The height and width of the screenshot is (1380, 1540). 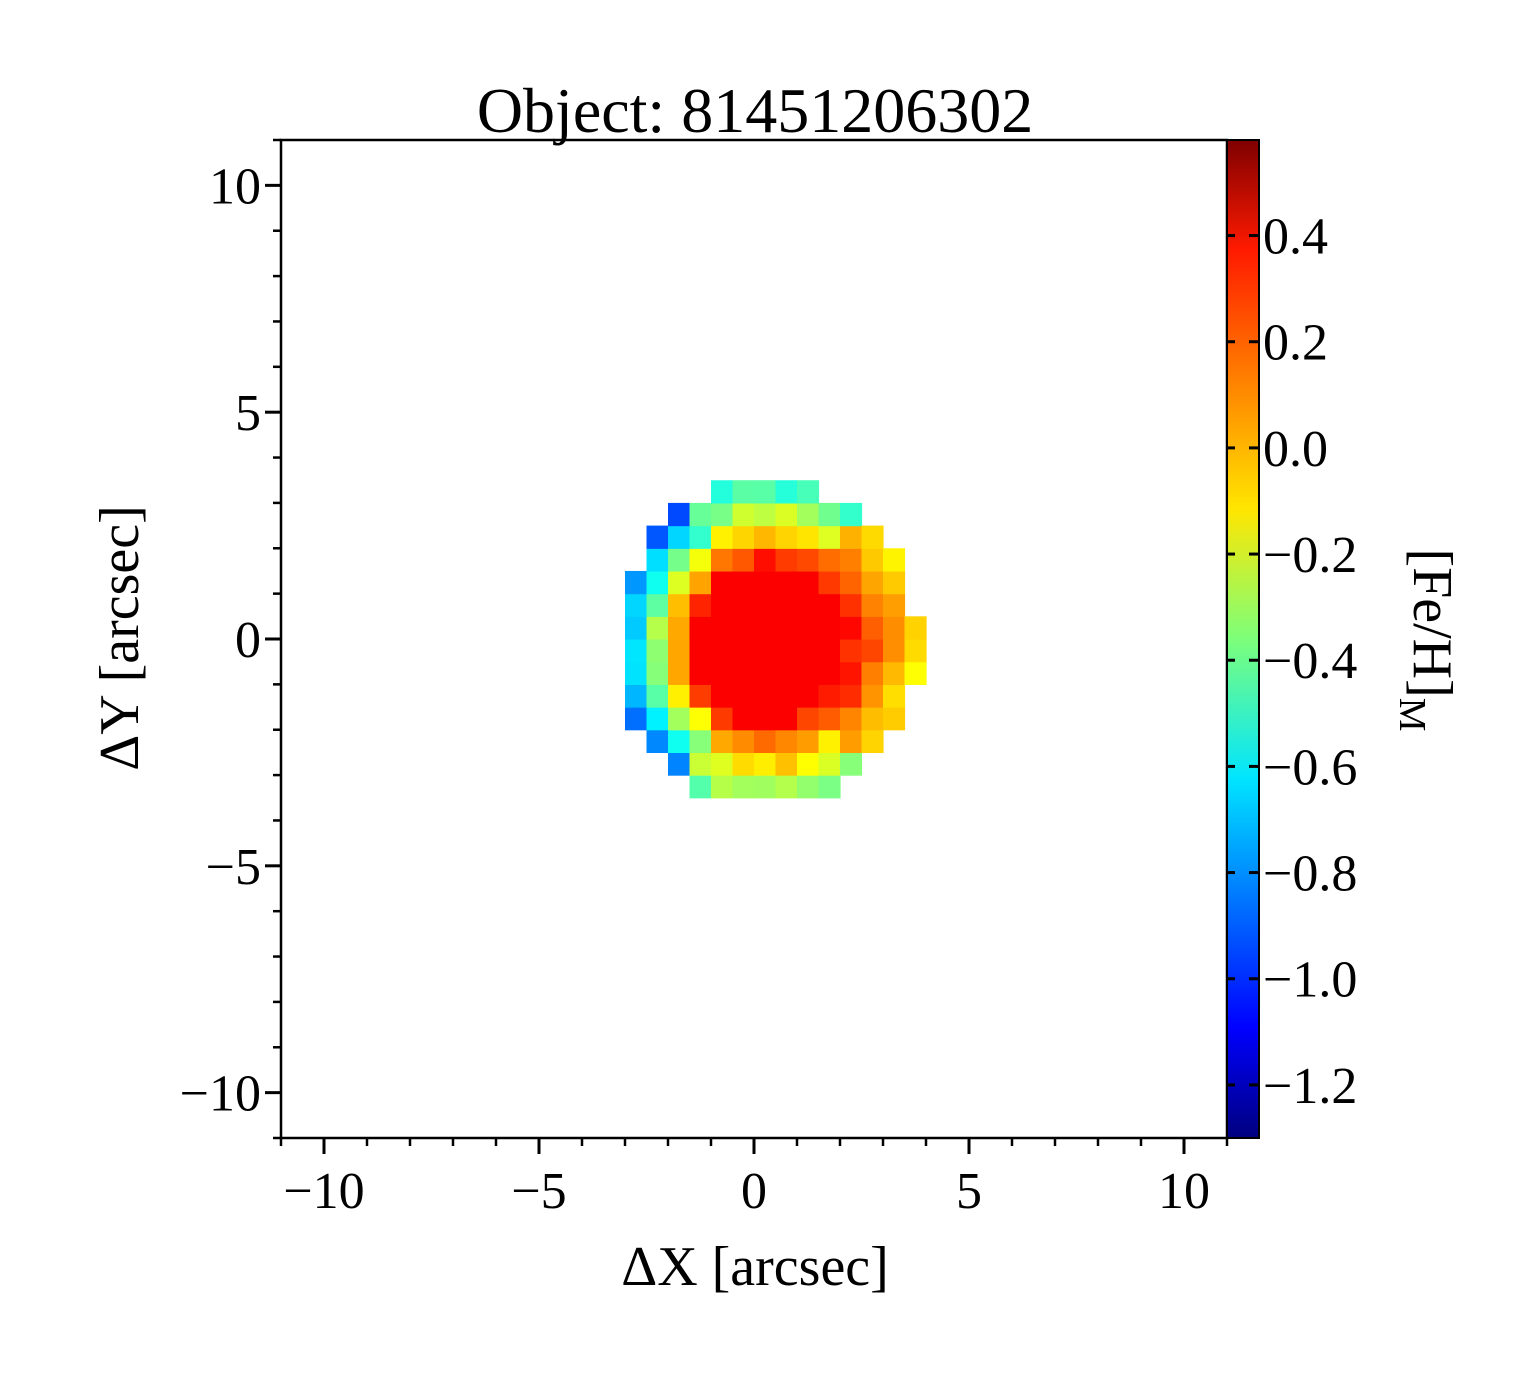 What do you see at coordinates (538, 1191) in the screenshot?
I see `x-tick-label: −5` at bounding box center [538, 1191].